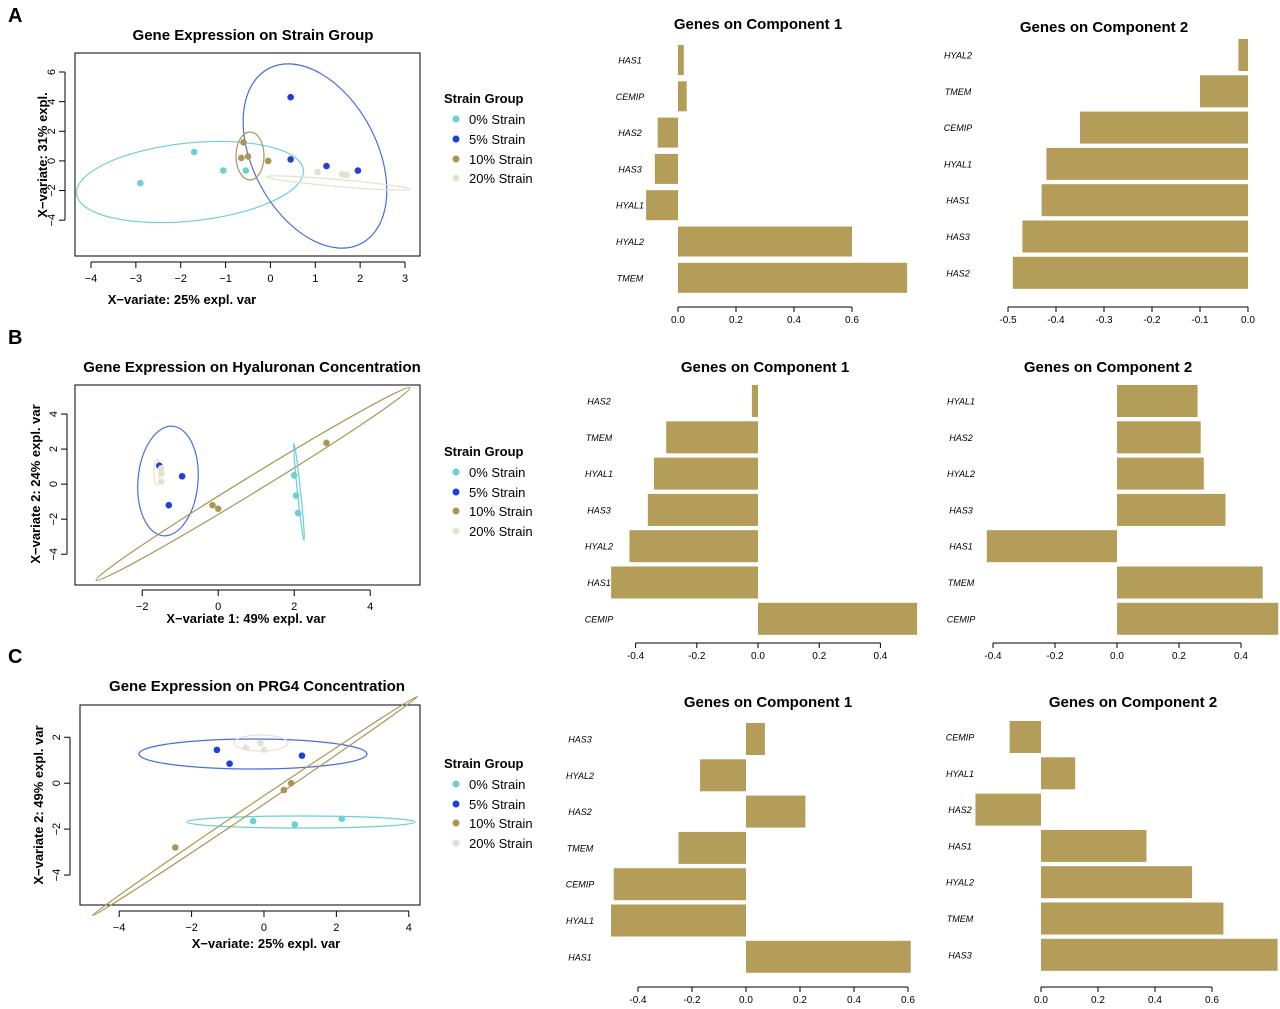 The height and width of the screenshot is (1009, 1280). What do you see at coordinates (255, 806) in the screenshot?
I see `ellipse-10-strain` at bounding box center [255, 806].